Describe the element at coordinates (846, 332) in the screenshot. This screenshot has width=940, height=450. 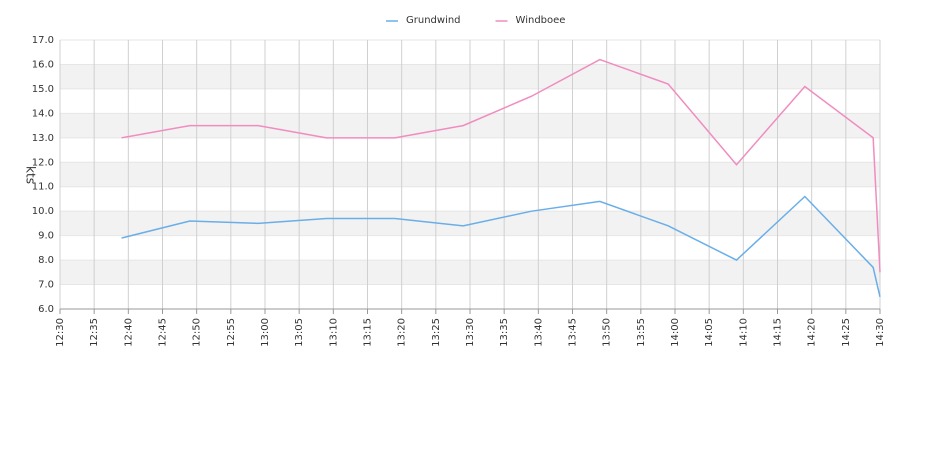
I see `x-tick-label: 14:25` at that location.